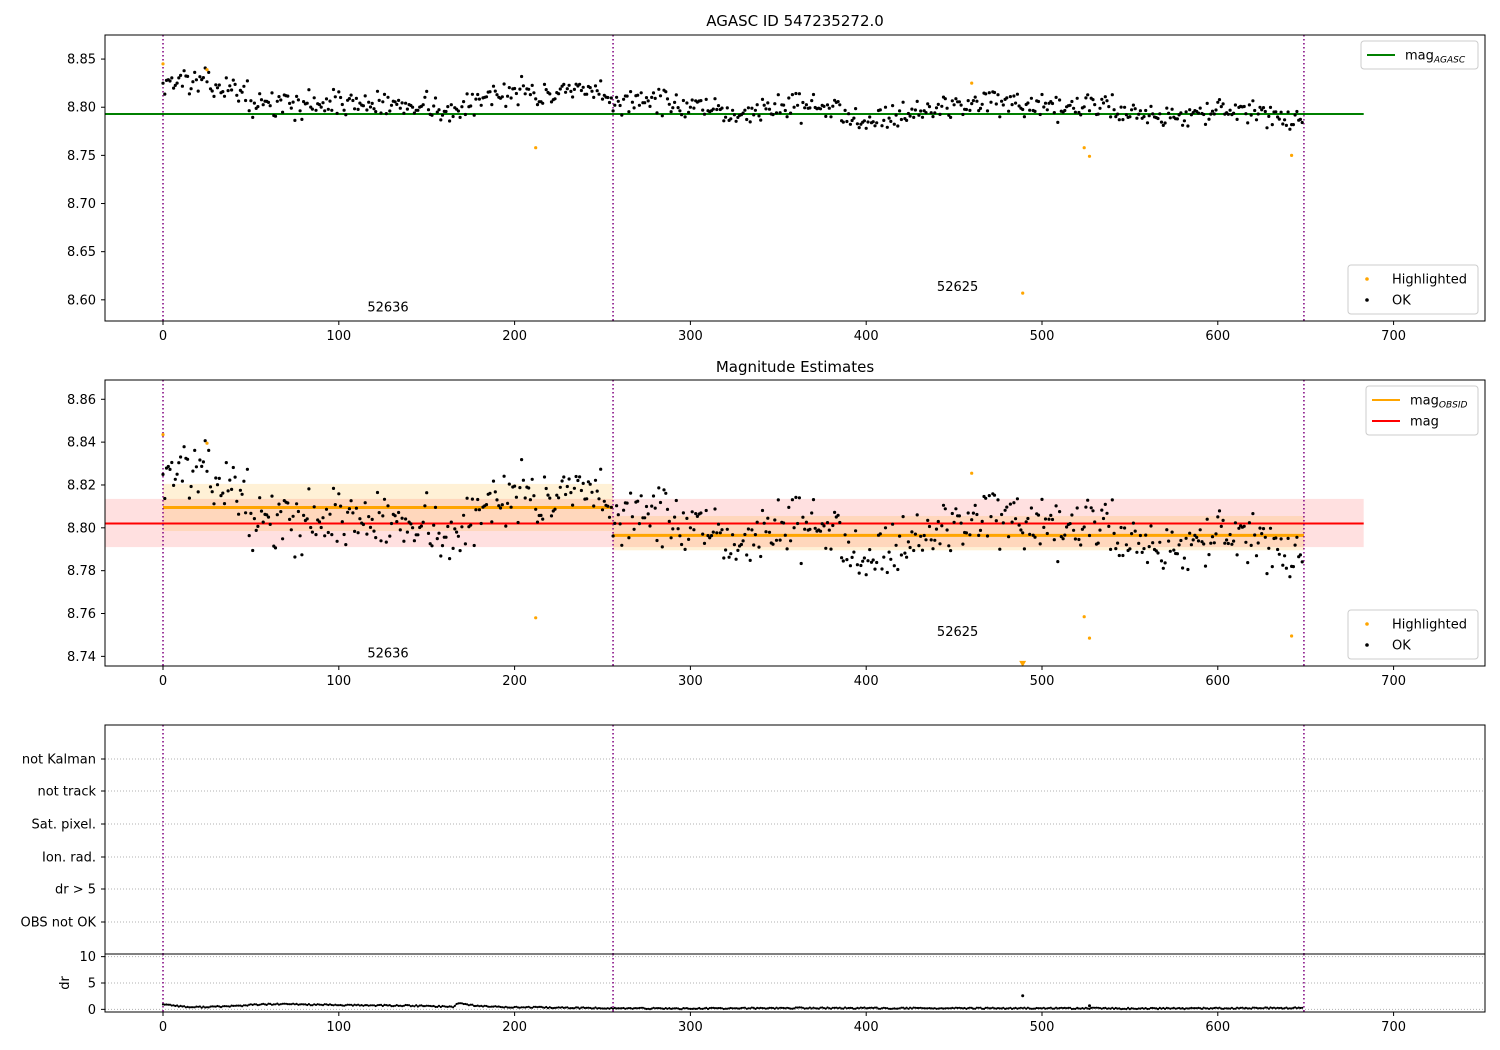 The height and width of the screenshot is (1050, 1500). What do you see at coordinates (338, 336) in the screenshot?
I see `x-tick-label: 100` at bounding box center [338, 336].